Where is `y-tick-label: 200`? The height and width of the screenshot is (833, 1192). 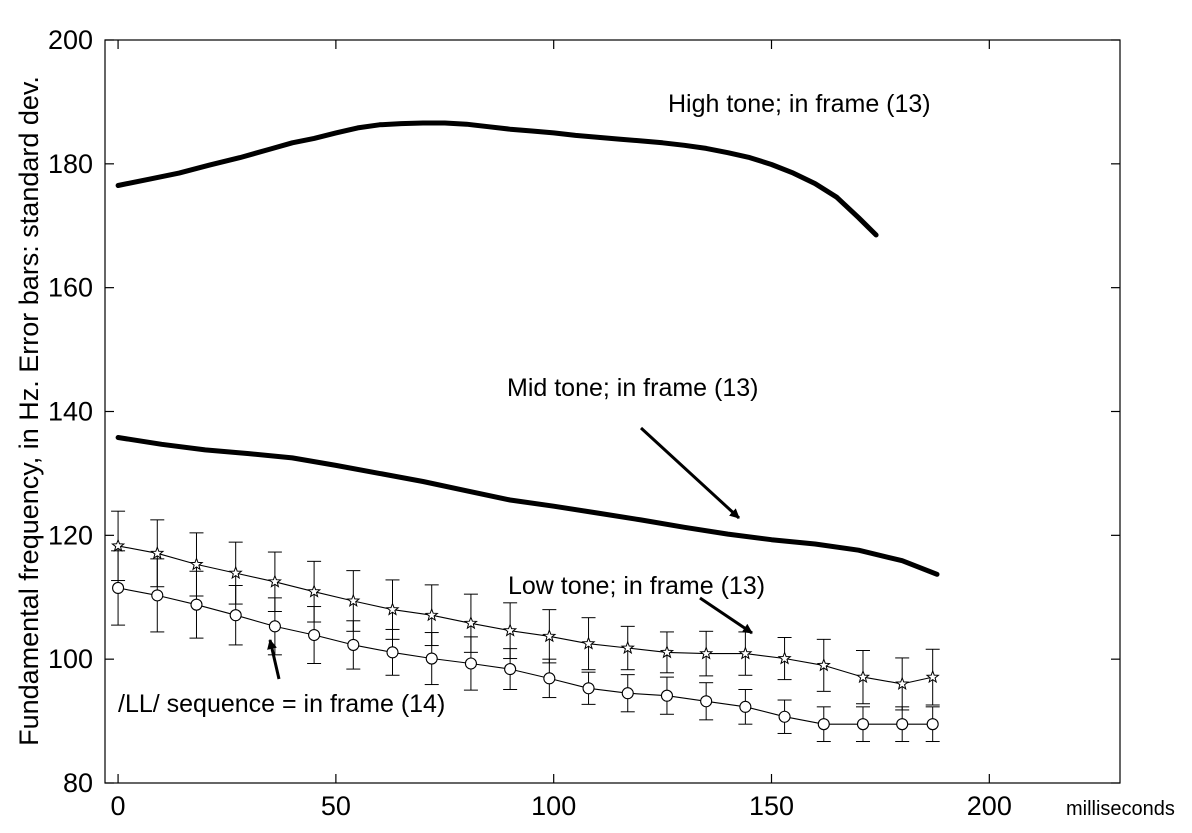
y-tick-label: 200 is located at coordinates (70, 40).